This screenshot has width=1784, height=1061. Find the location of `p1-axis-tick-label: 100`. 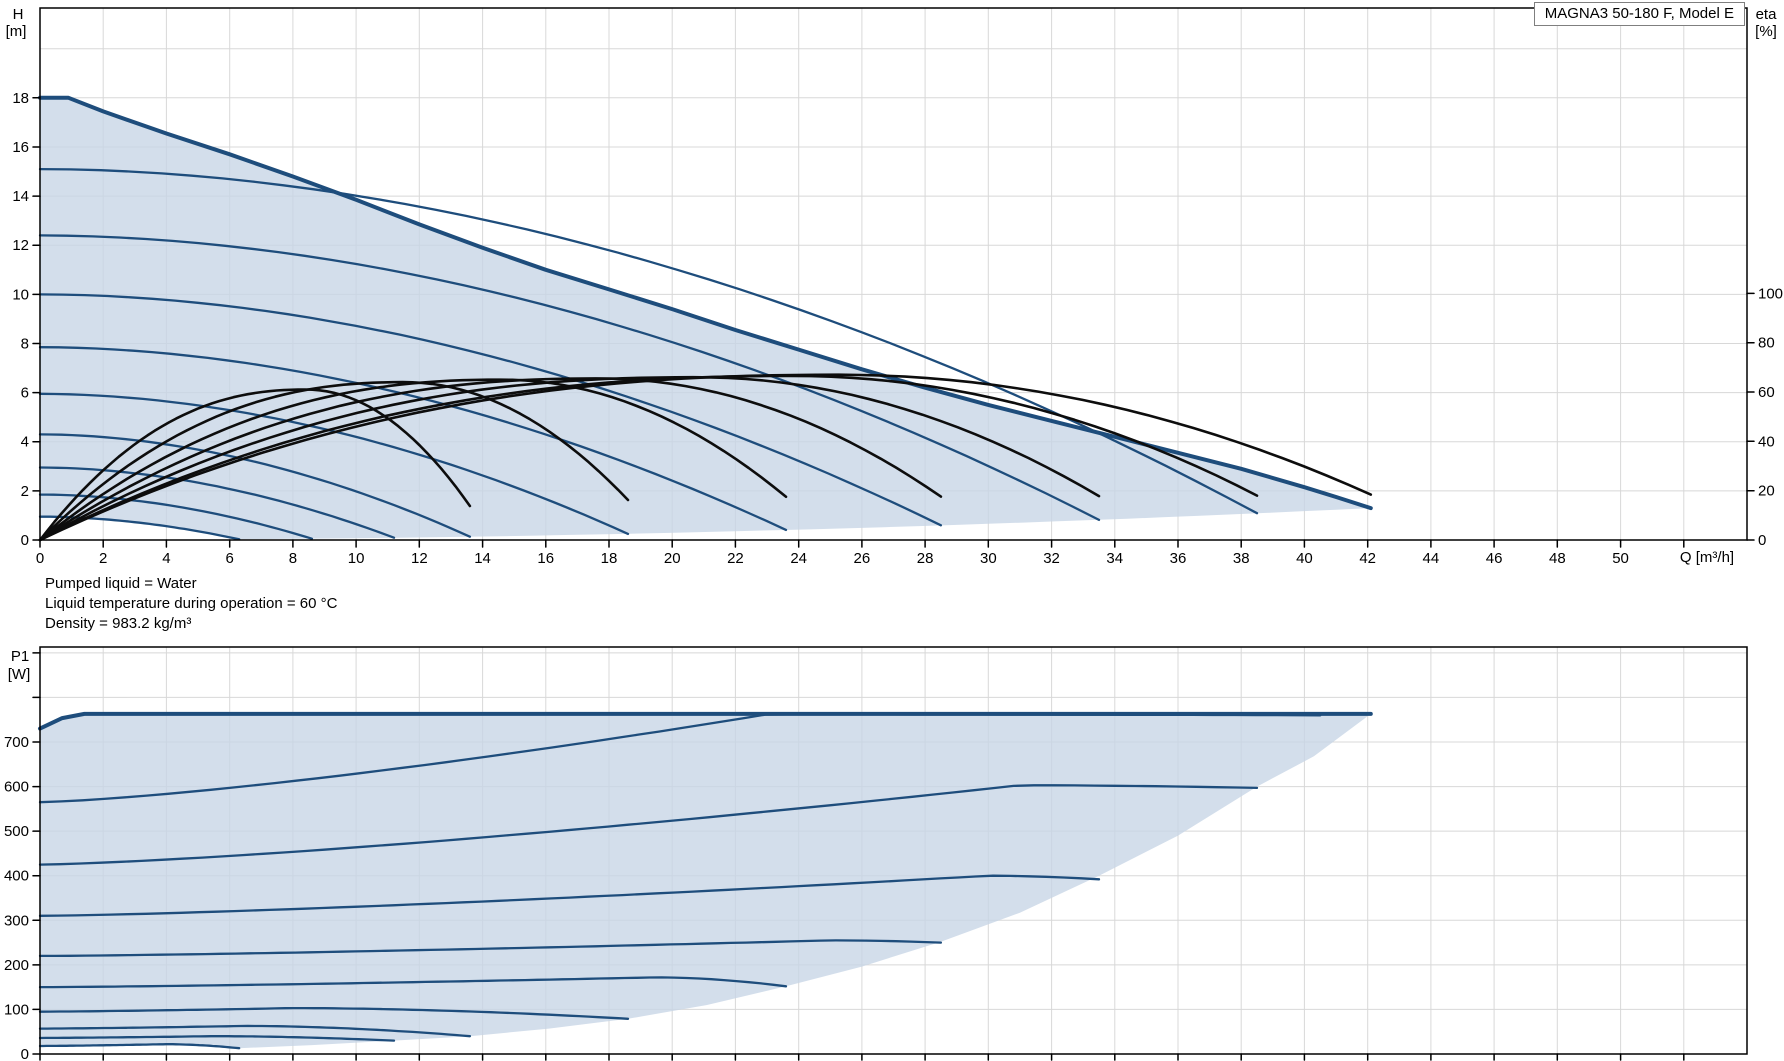

p1-axis-tick-label: 100 is located at coordinates (16, 1009).